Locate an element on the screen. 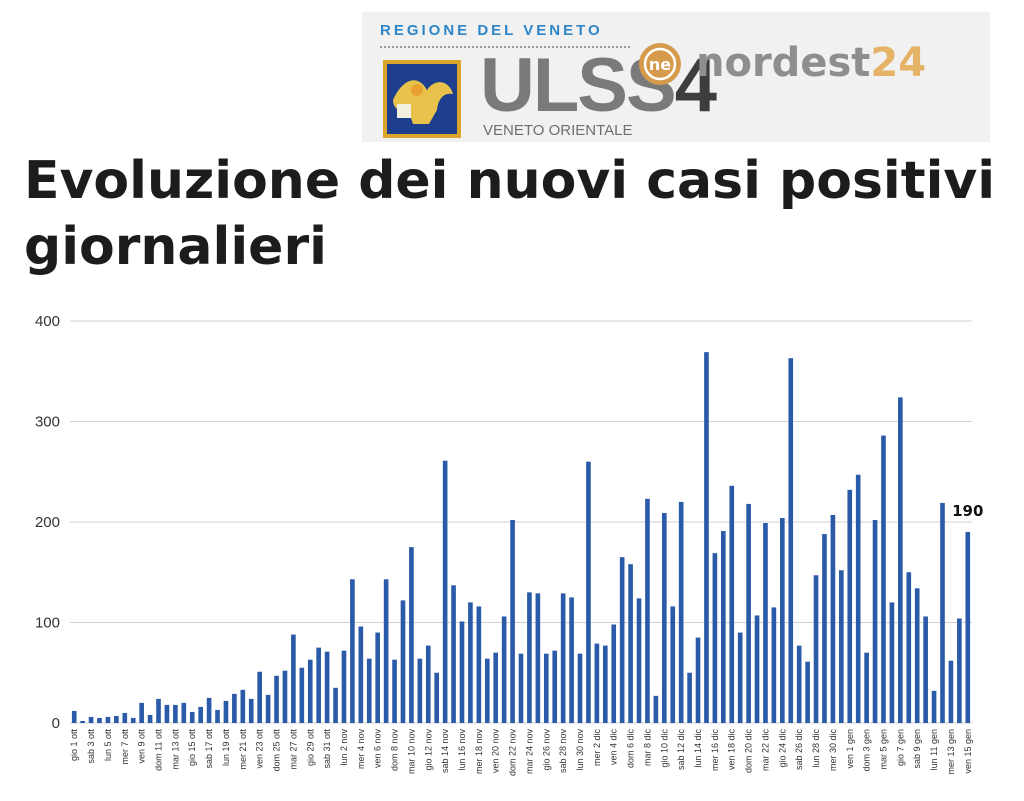 The image size is (1024, 801). x-tick-label: ven 18 dic is located at coordinates (732, 750).